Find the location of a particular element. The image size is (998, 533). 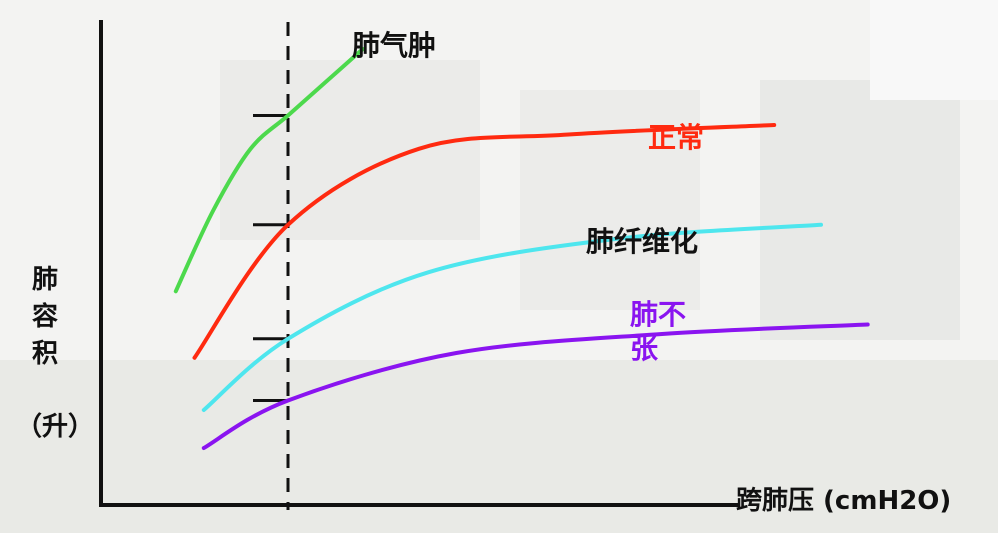

y-axis-label: 肺 容 积 is located at coordinates (45, 317).